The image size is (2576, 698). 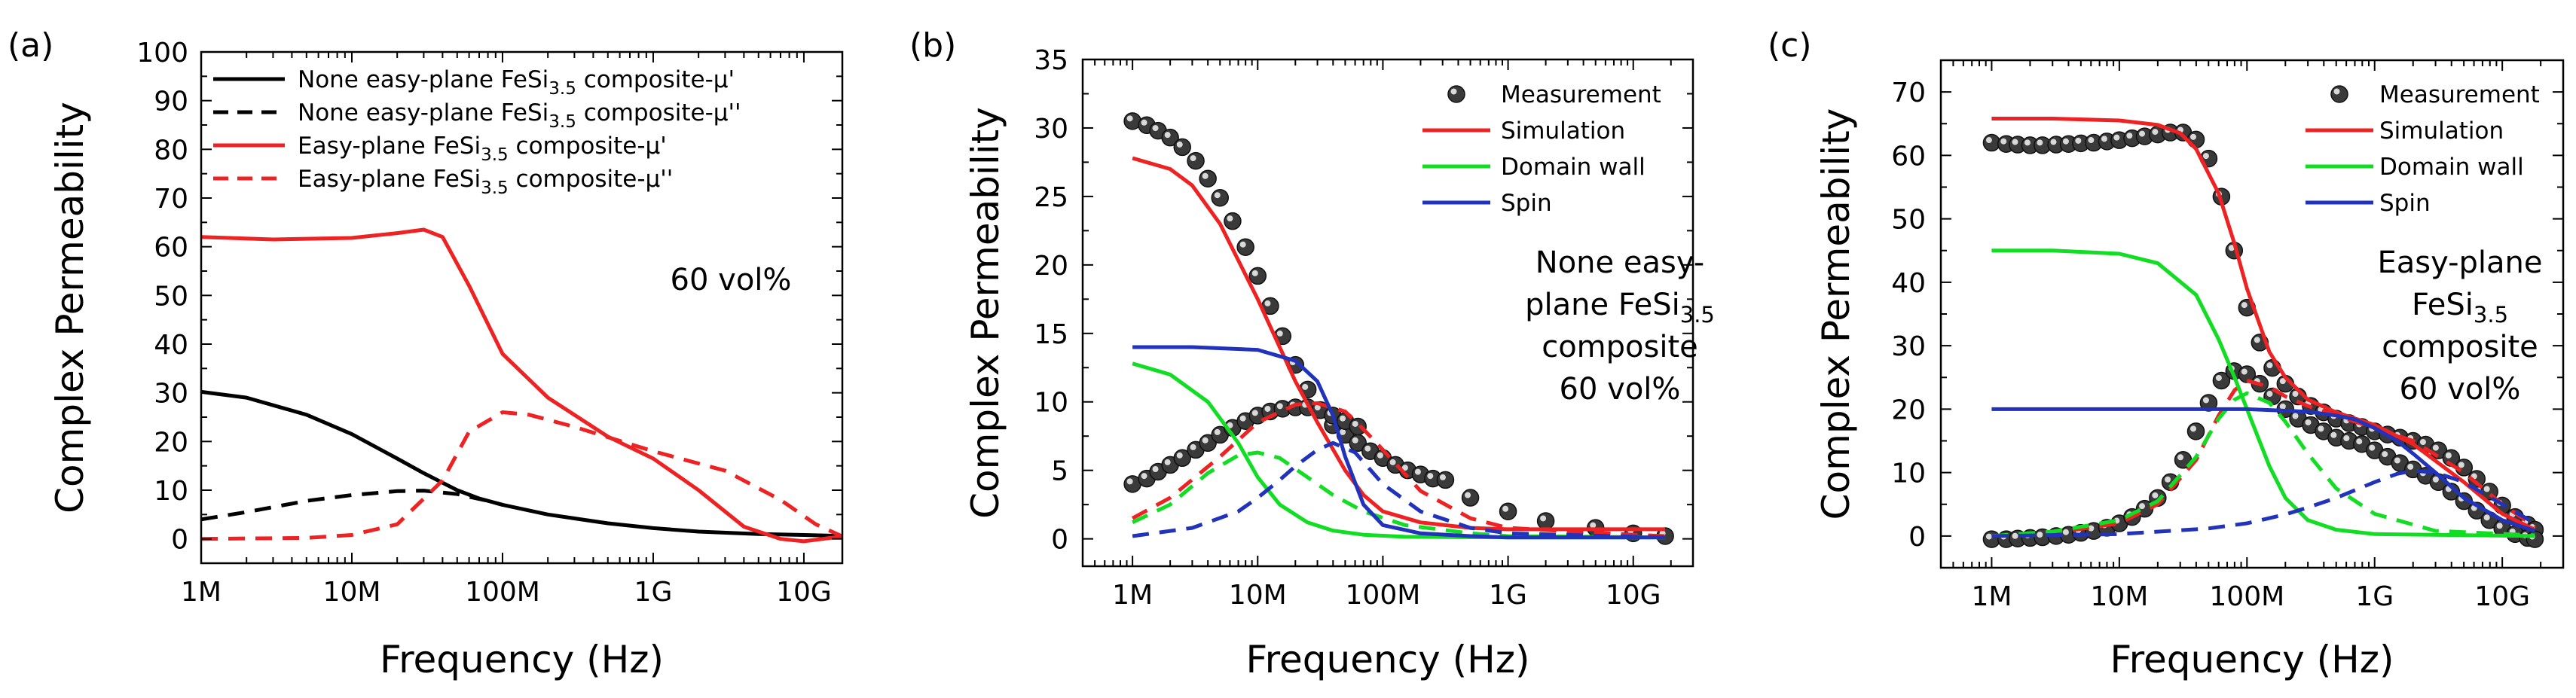 What do you see at coordinates (1051, 197) in the screenshot?
I see `y-tick-label: 25` at bounding box center [1051, 197].